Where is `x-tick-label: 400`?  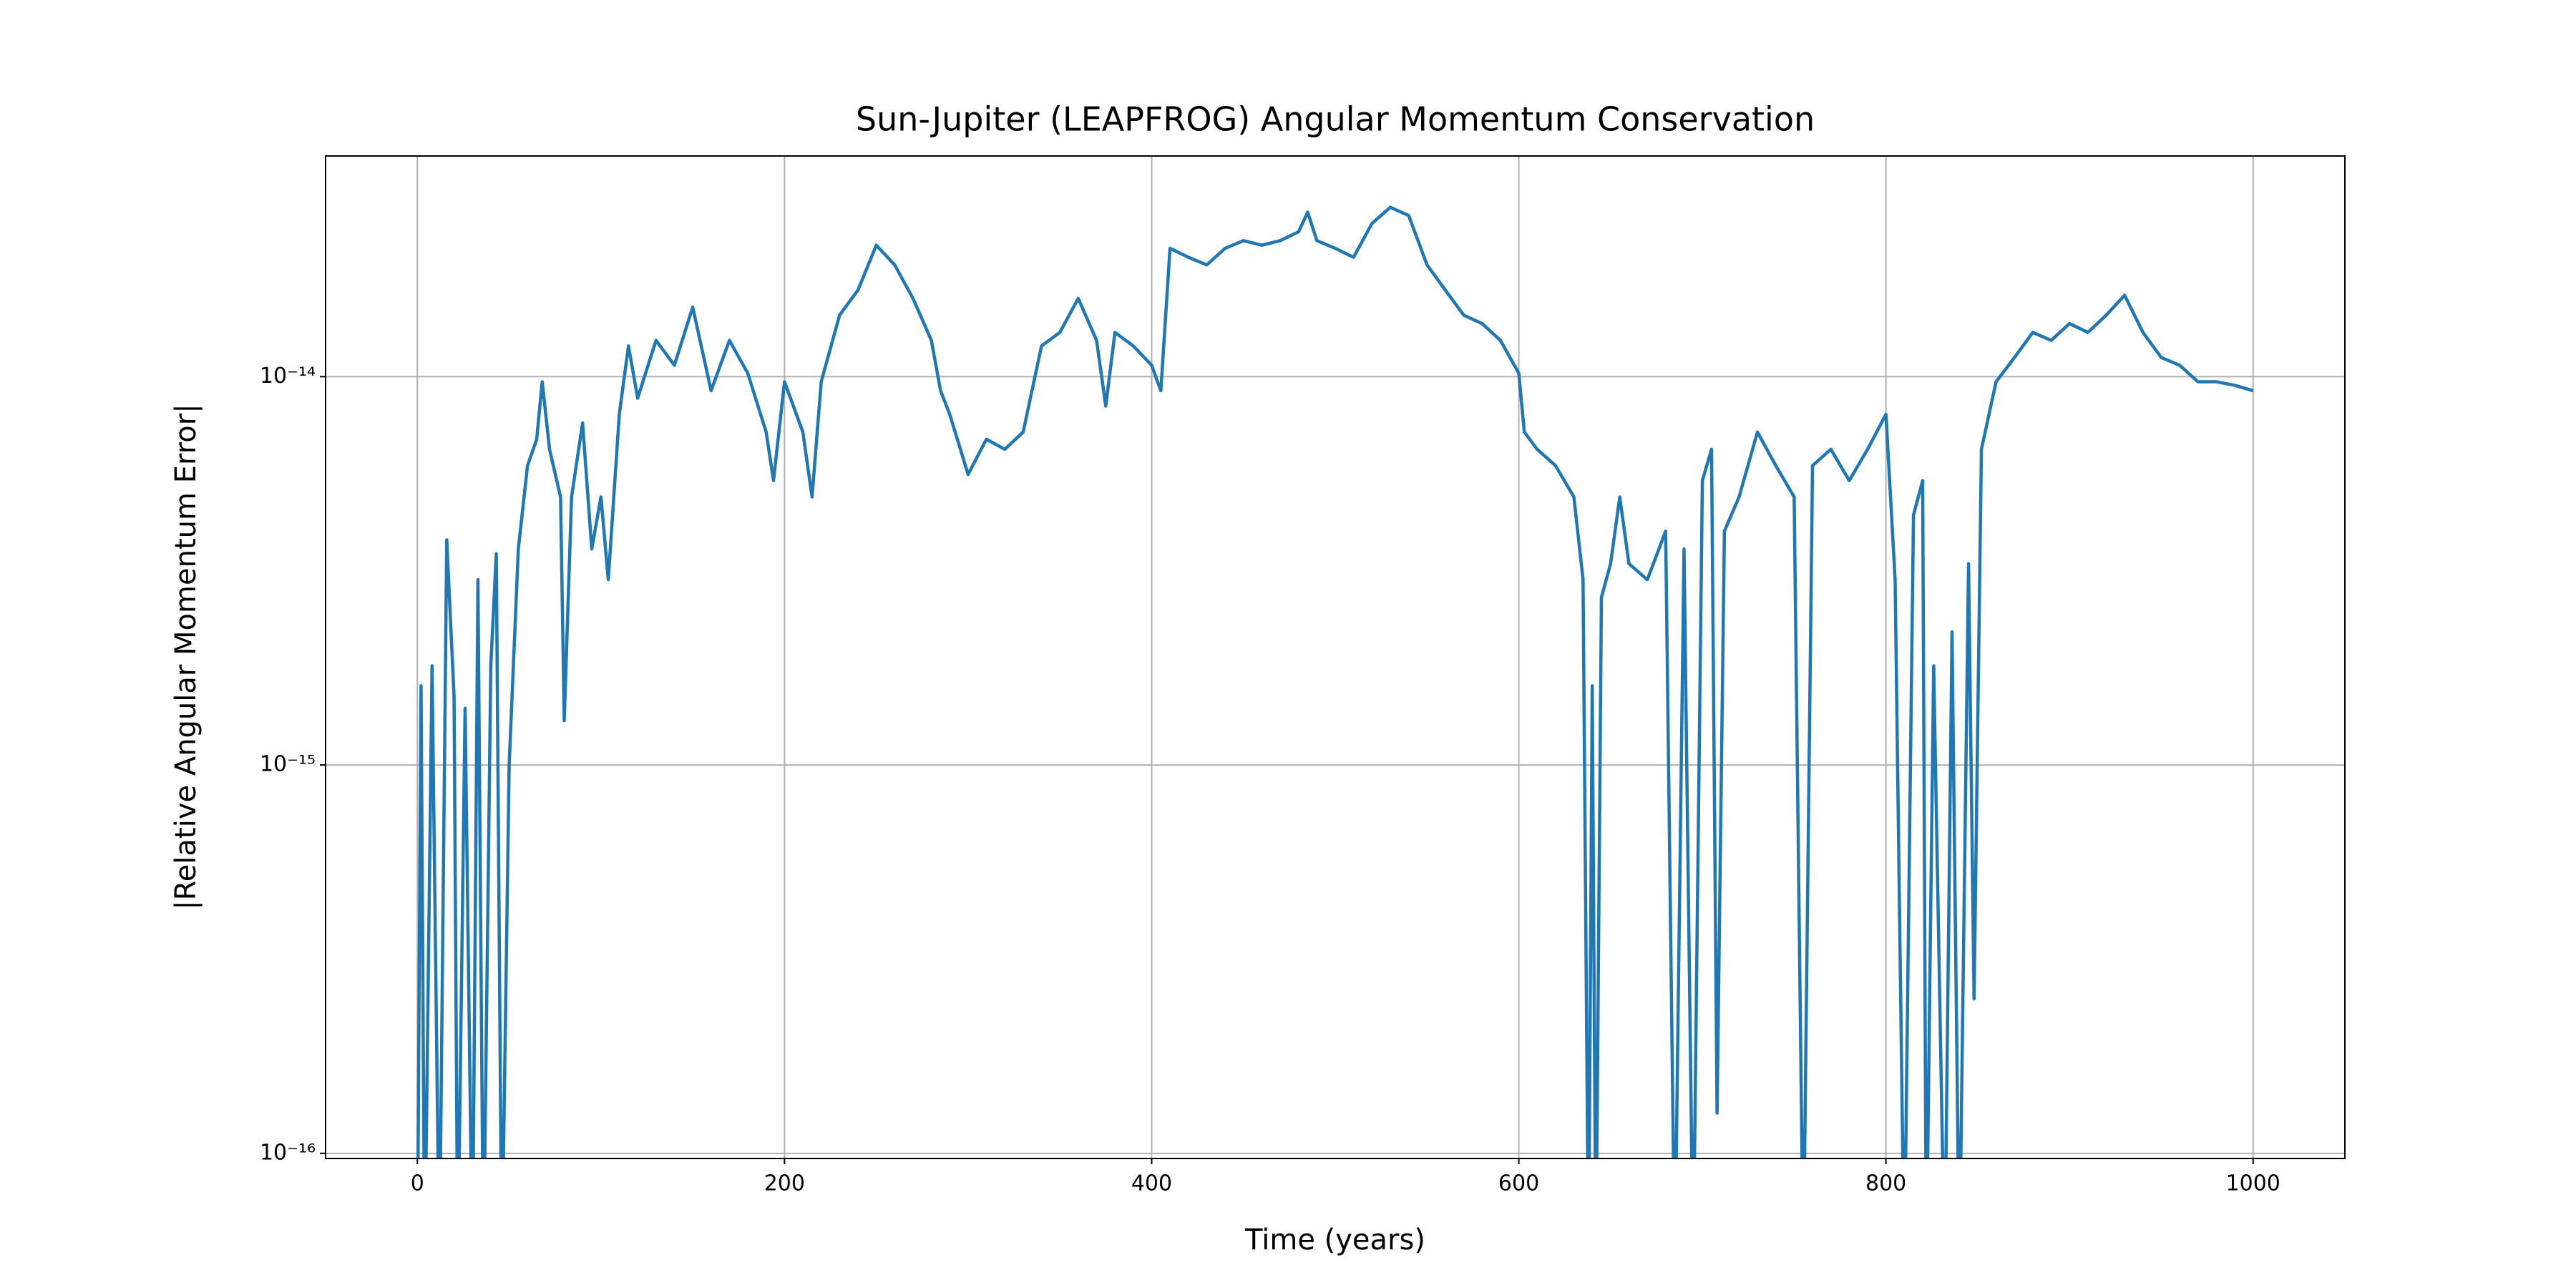
x-tick-label: 400 is located at coordinates (1151, 1183).